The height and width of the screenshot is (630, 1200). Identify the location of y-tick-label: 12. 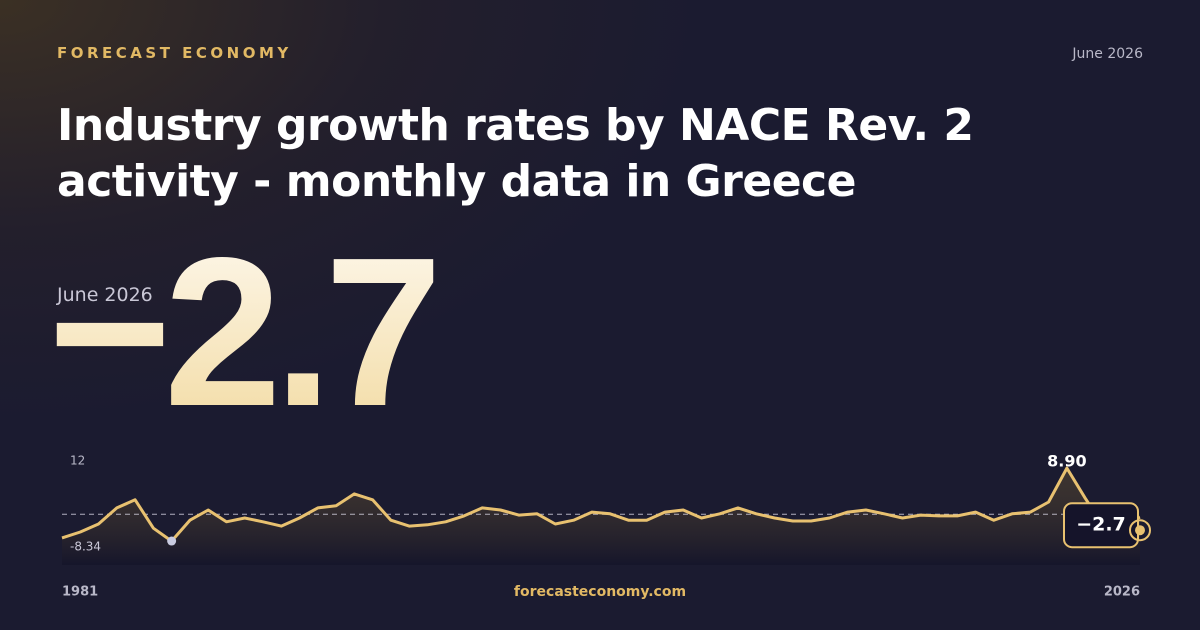
(77, 461).